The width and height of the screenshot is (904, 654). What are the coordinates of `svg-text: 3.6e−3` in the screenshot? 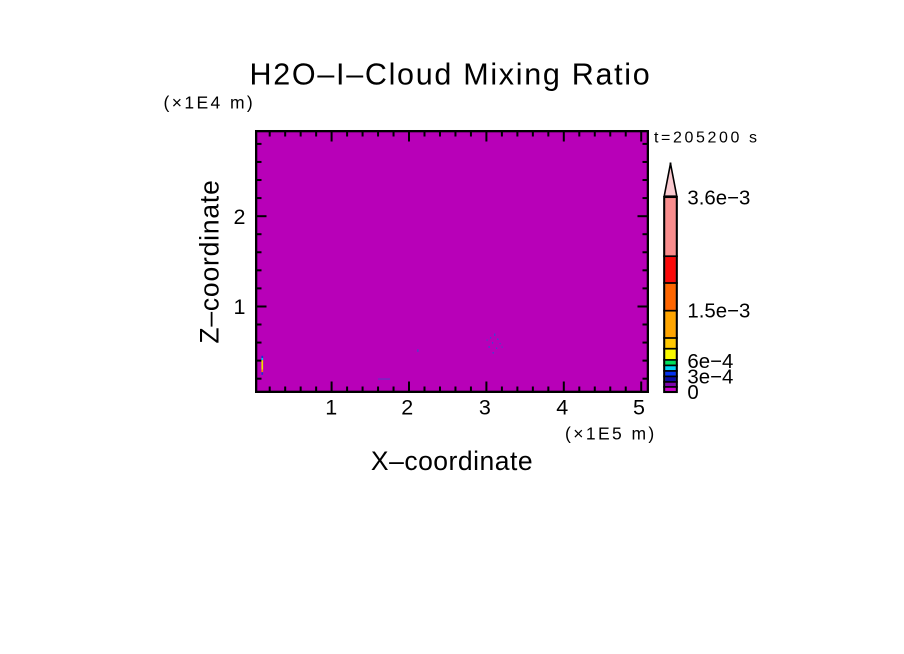 It's located at (718, 198).